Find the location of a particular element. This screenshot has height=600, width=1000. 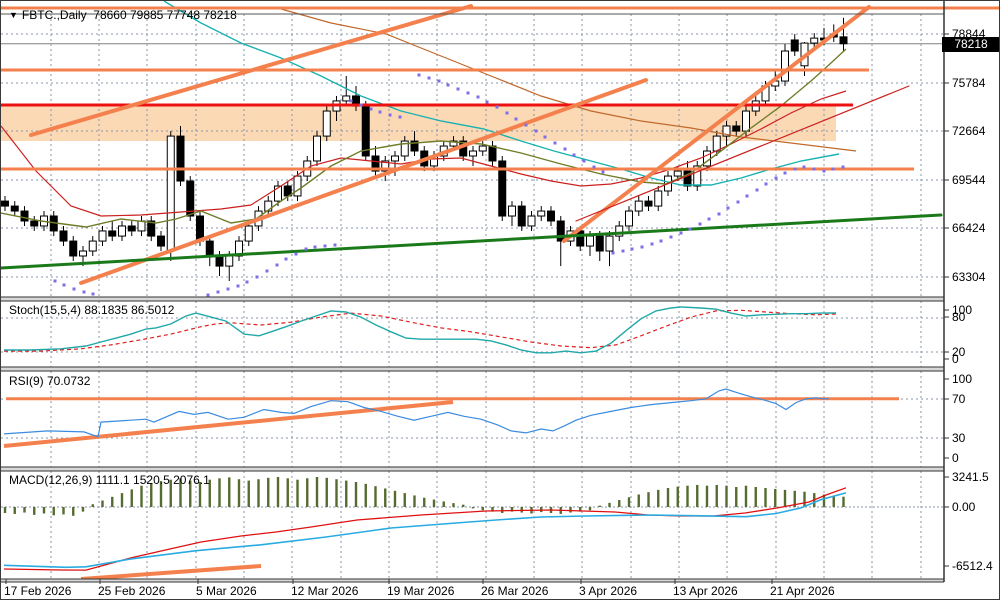

svg-text: 5 Mar 2026 is located at coordinates (226, 591).